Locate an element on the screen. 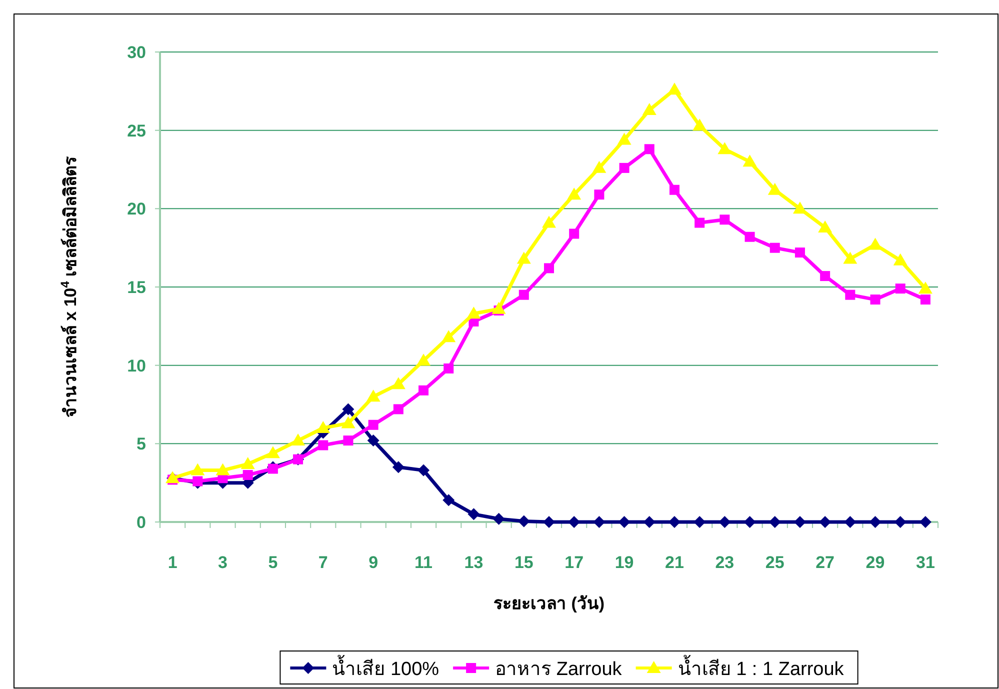  y-tick-label: 15 is located at coordinates (136, 287).